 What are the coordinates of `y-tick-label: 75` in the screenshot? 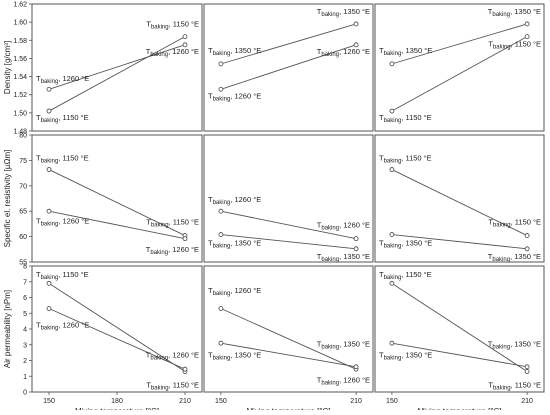 It's located at (23, 161).